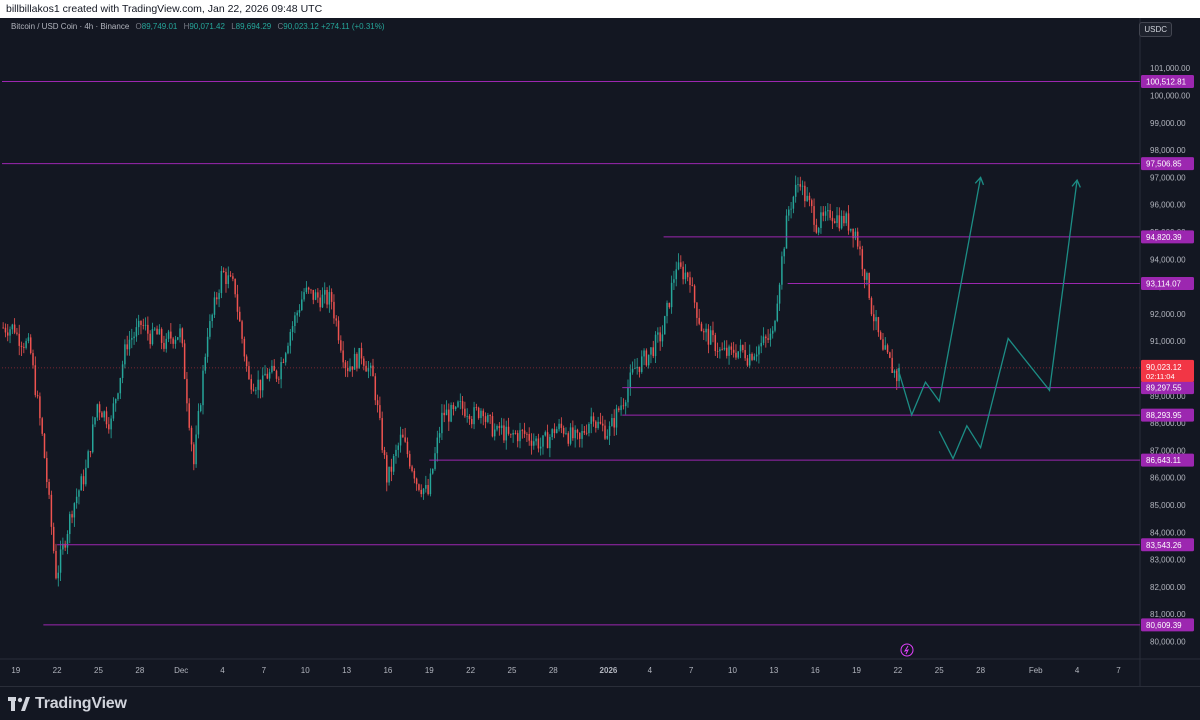 Image resolution: width=1200 pixels, height=720 pixels. Describe the element at coordinates (1164, 545) in the screenshot. I see `level-price-label: 83,543.26` at that location.